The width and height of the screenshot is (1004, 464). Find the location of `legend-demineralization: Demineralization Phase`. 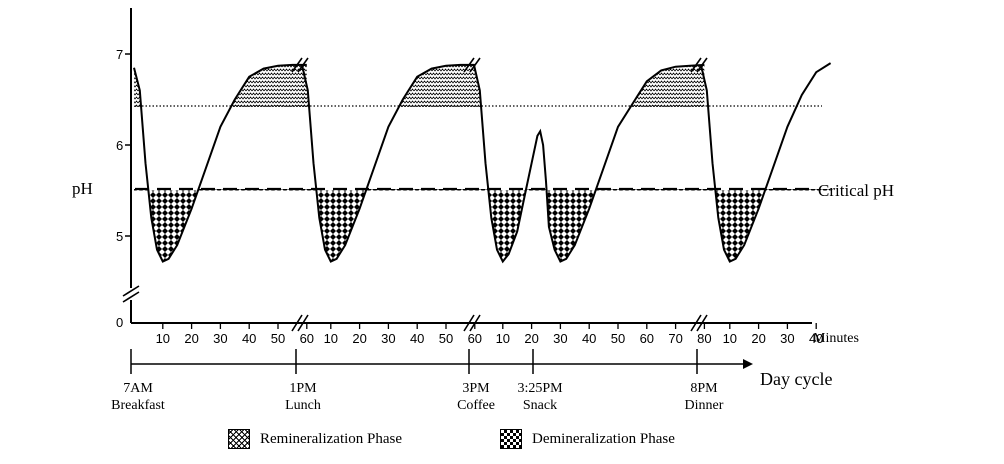

legend-demineralization: Demineralization Phase is located at coordinates (587, 439).